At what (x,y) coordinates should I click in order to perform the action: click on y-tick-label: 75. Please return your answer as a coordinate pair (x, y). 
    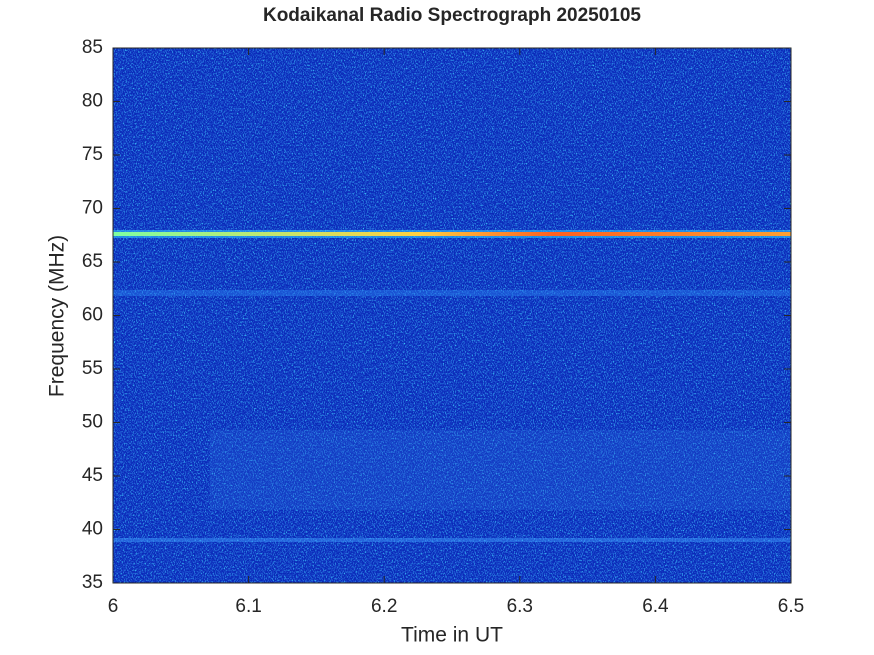
    Looking at the image, I should click on (92, 154).